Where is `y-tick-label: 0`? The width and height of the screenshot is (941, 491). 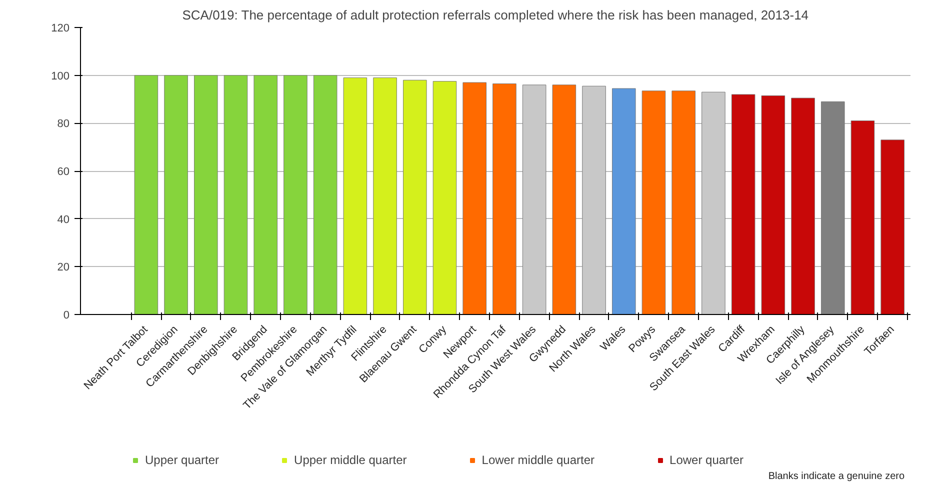
y-tick-label: 0 is located at coordinates (66, 316).